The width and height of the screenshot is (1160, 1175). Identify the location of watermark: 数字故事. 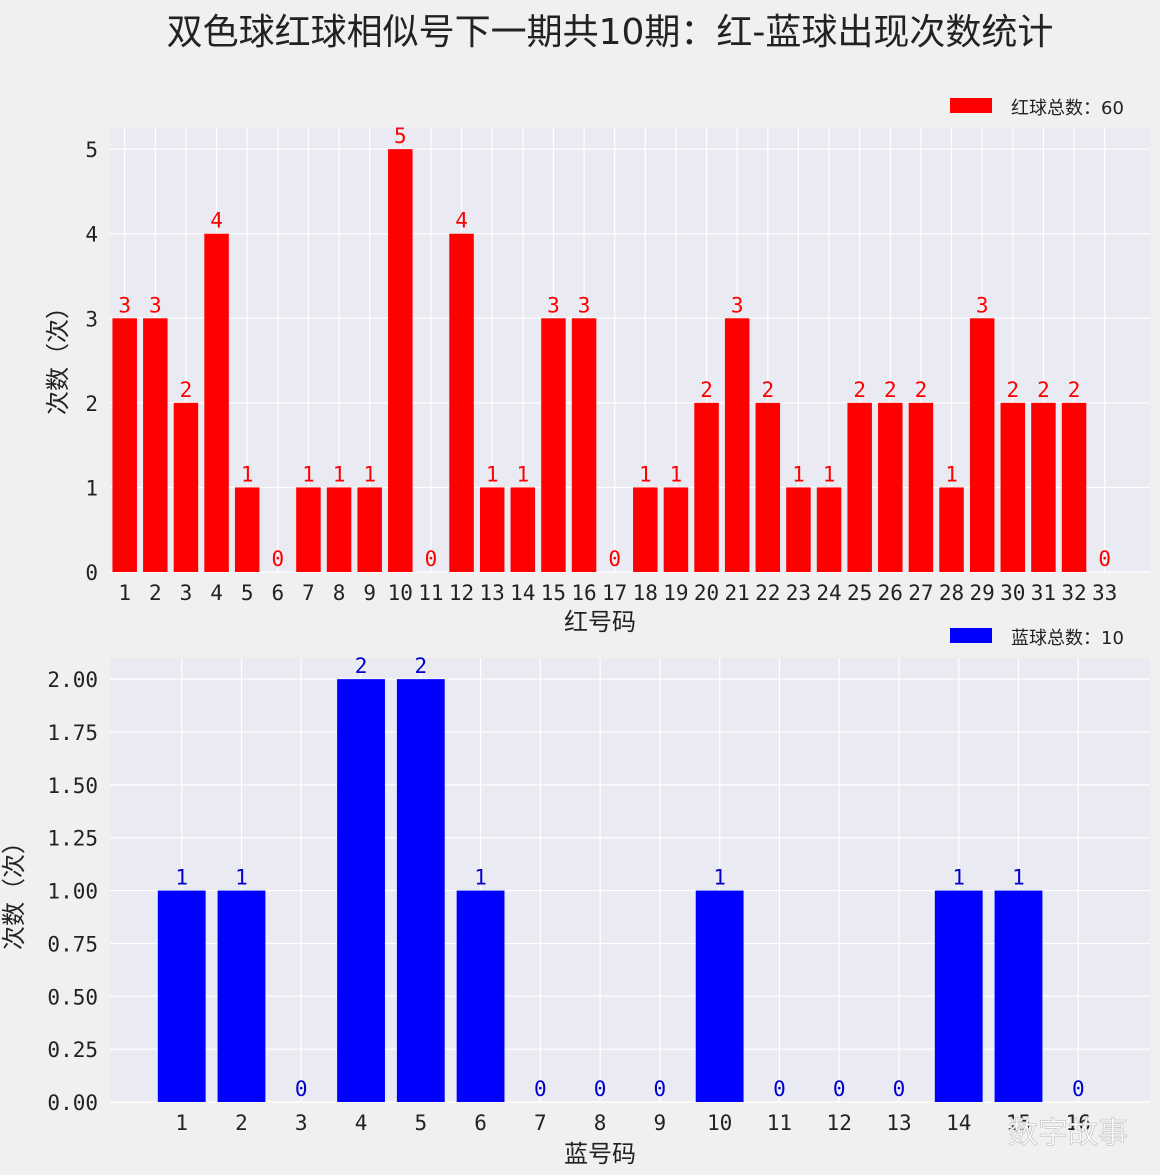
(1068, 1133).